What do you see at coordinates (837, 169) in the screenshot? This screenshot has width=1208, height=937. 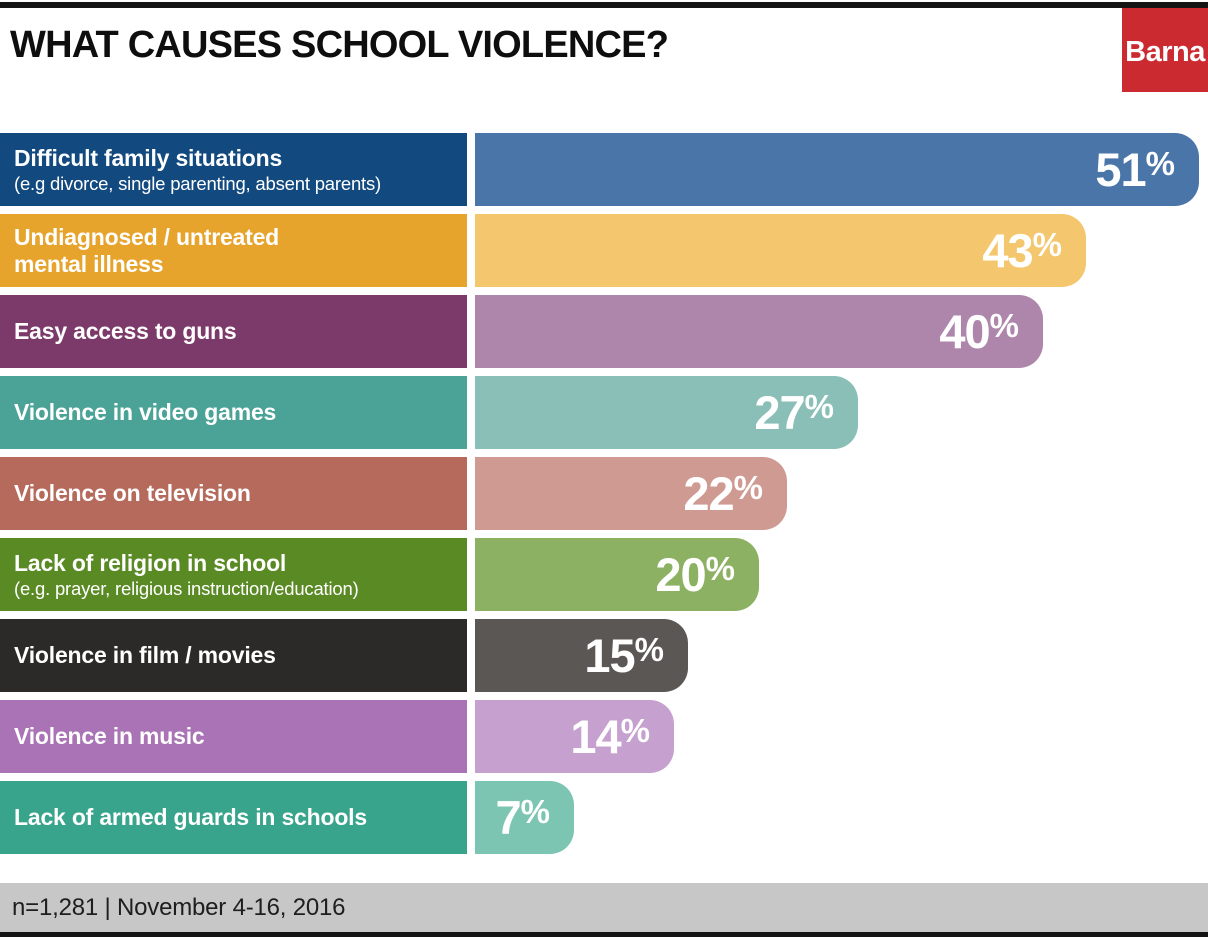 I see `value-bar: 51 %` at bounding box center [837, 169].